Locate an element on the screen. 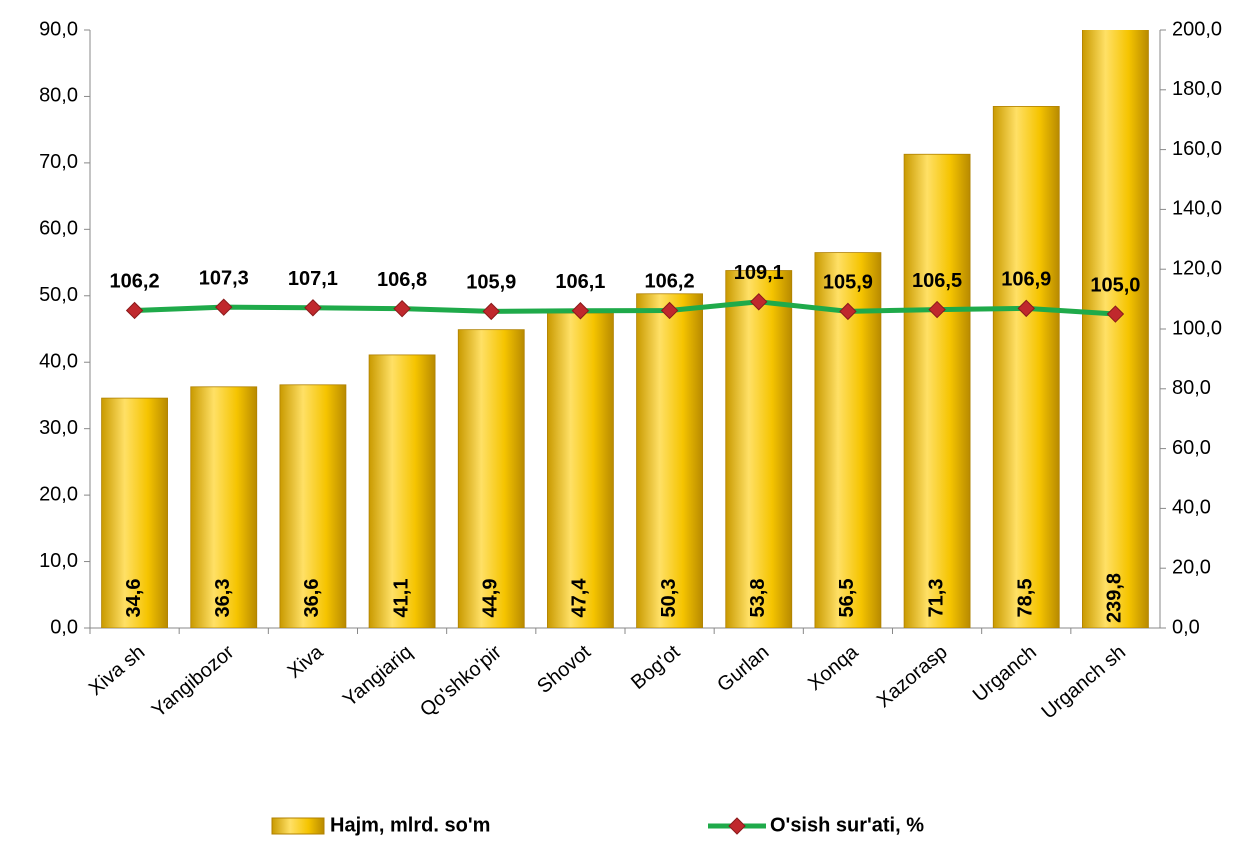  x-tick-label: Yangibozor is located at coordinates (193, 681).